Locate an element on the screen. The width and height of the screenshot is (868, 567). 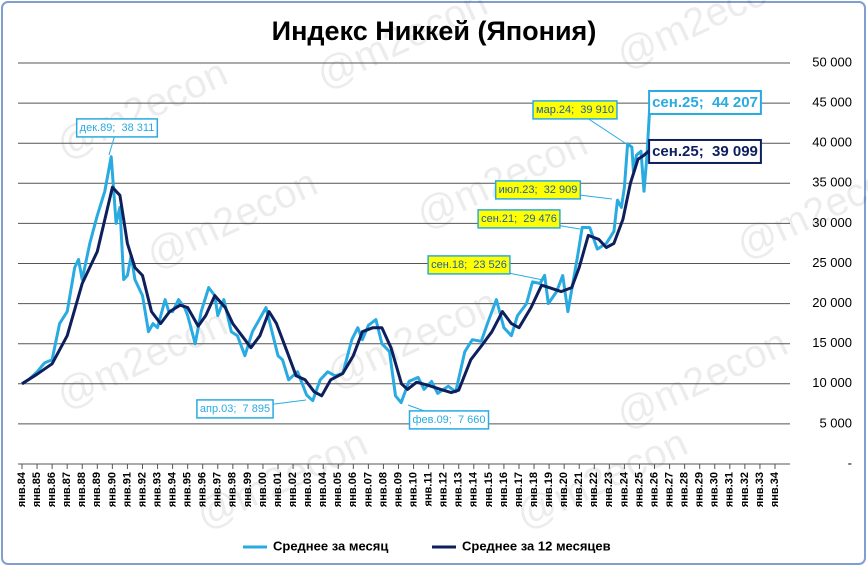
annotation-label: фев.09; 7 660 is located at coordinates (449, 420).